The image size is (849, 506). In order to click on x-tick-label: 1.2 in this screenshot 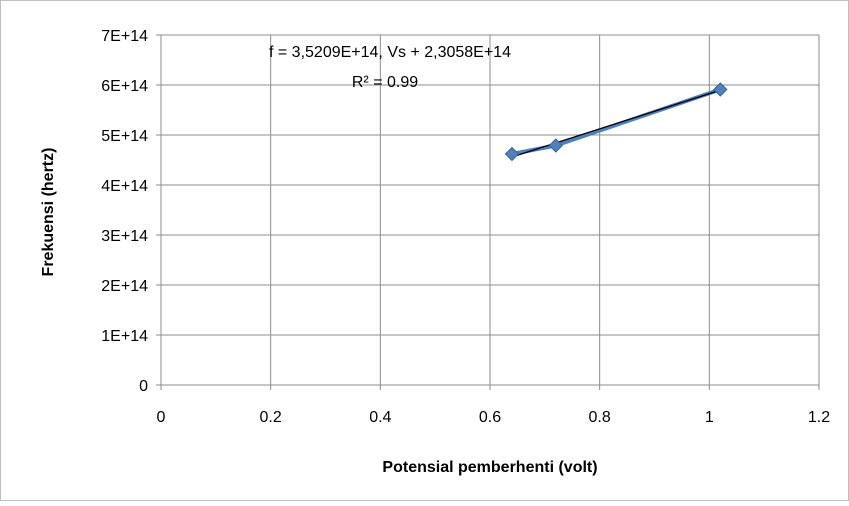, I will do `click(819, 417)`.